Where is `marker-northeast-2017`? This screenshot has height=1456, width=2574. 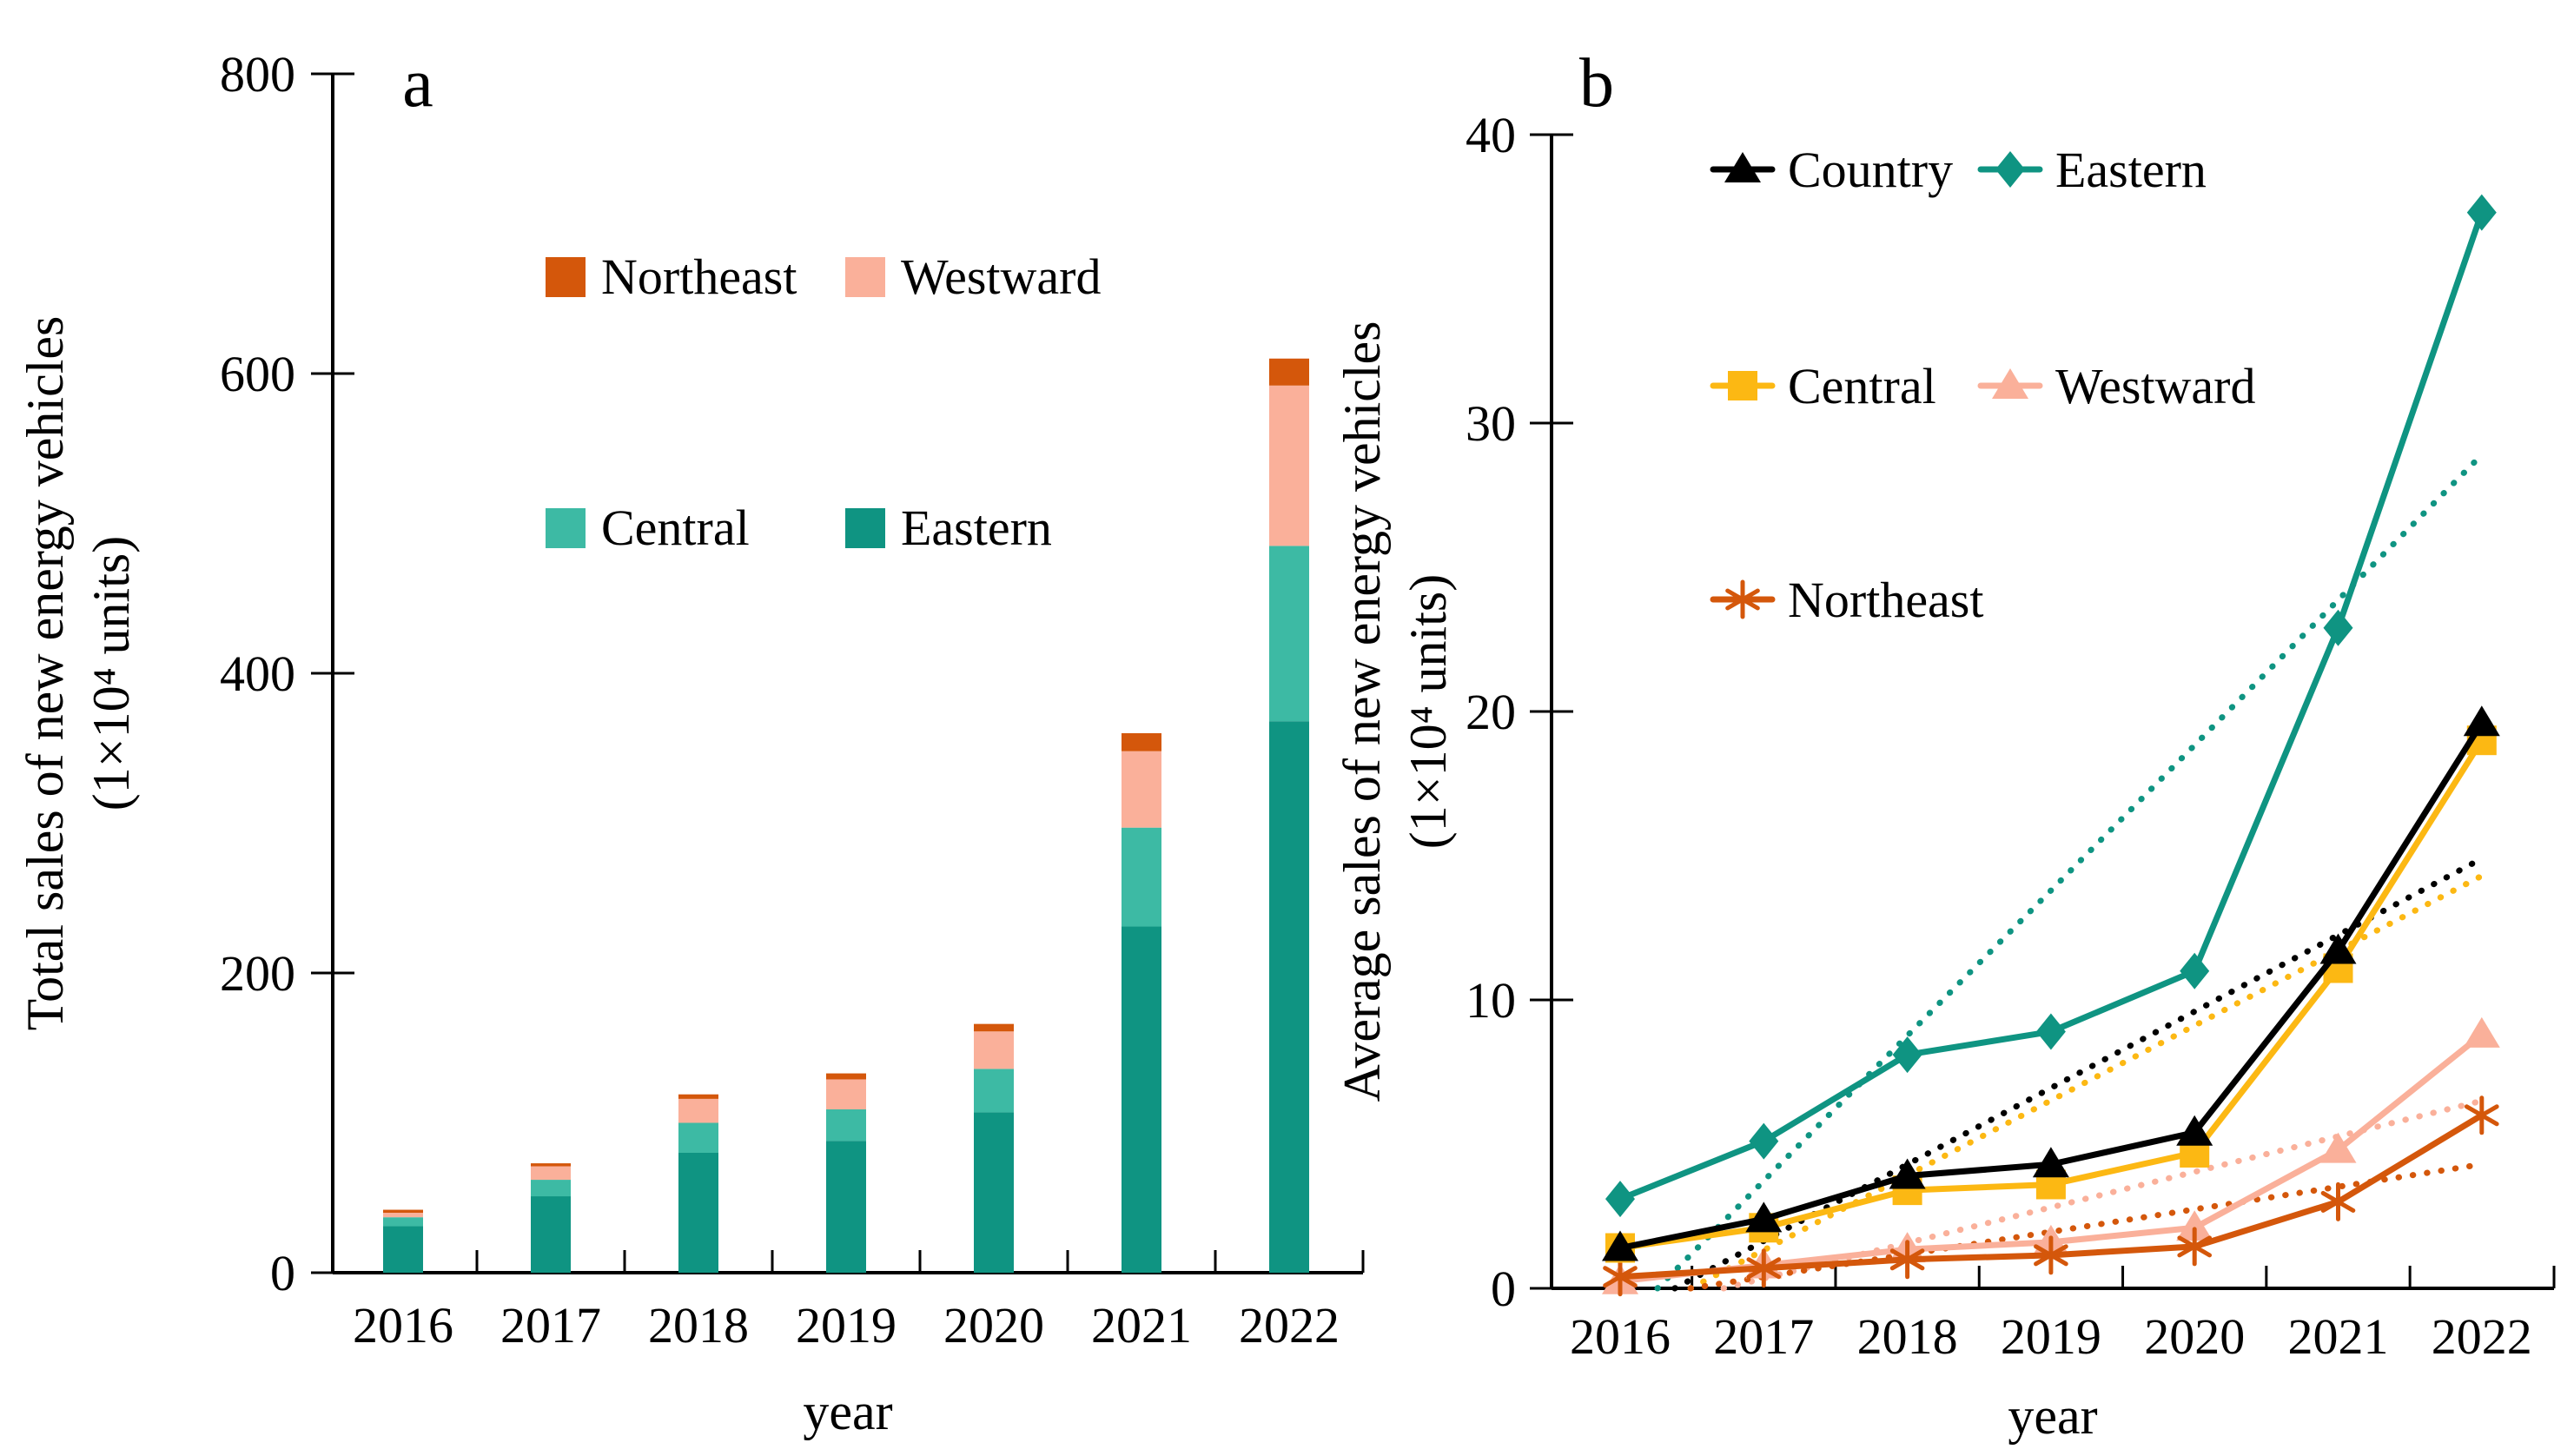 marker-northeast-2017 is located at coordinates (1764, 1268).